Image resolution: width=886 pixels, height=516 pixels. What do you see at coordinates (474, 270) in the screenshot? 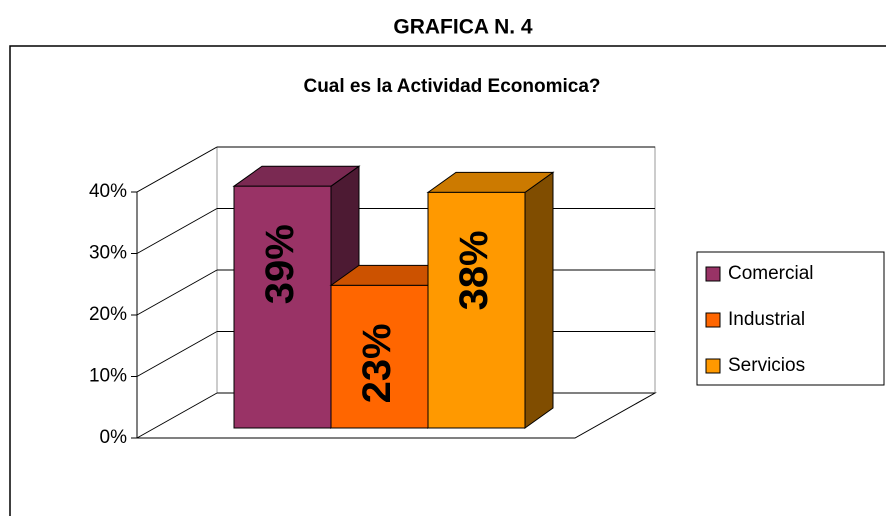
I see `data-label: 38%` at bounding box center [474, 270].